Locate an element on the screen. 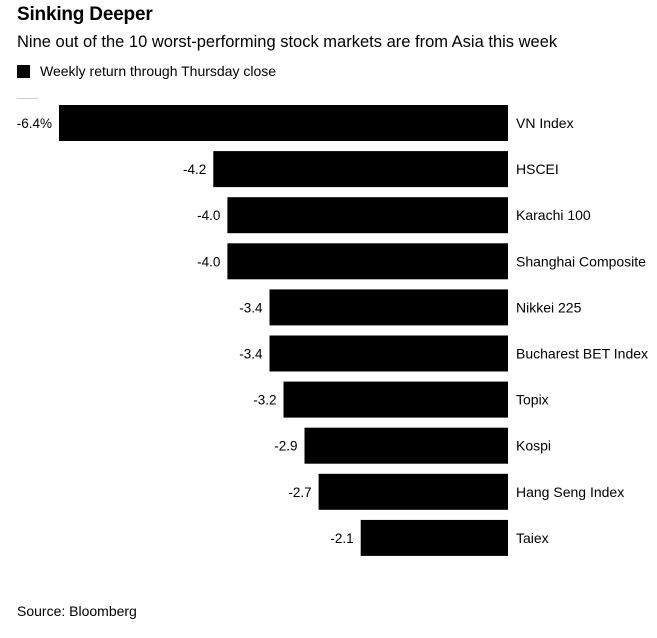  legend: Weekly return through Thursday close is located at coordinates (146, 71).